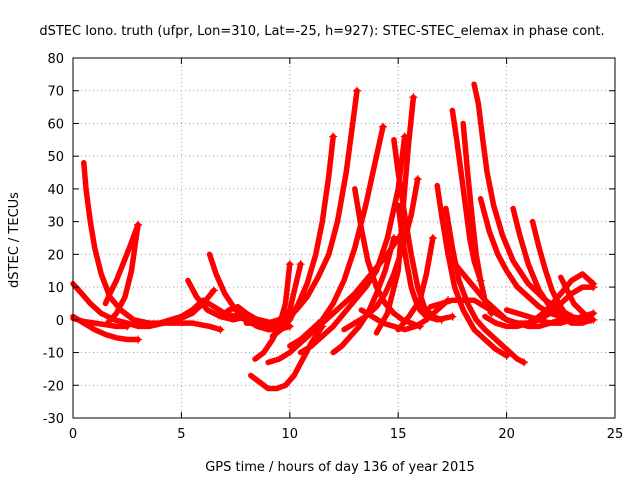 The width and height of the screenshot is (640, 480). I want to click on x-tick-label: 10, so click(290, 434).